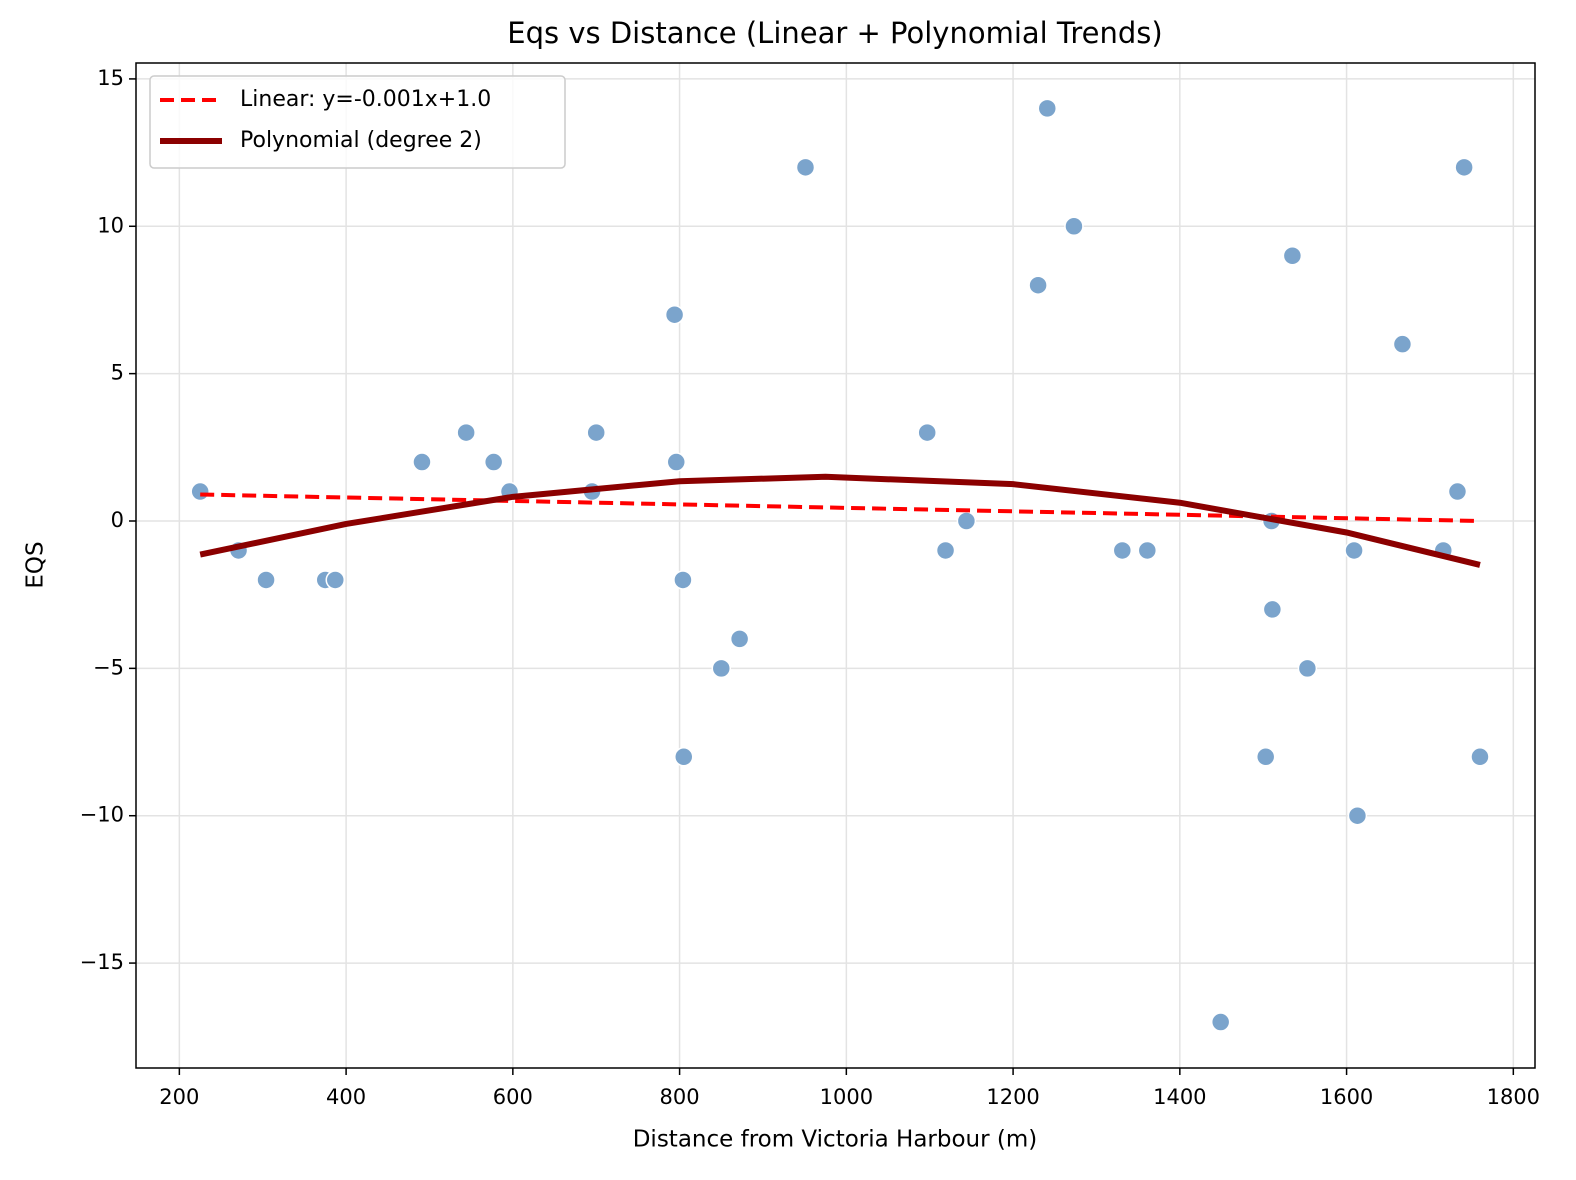 This screenshot has height=1180, width=1576. Describe the element at coordinates (1513, 1097) in the screenshot. I see `x-tick-label: 1800` at that location.